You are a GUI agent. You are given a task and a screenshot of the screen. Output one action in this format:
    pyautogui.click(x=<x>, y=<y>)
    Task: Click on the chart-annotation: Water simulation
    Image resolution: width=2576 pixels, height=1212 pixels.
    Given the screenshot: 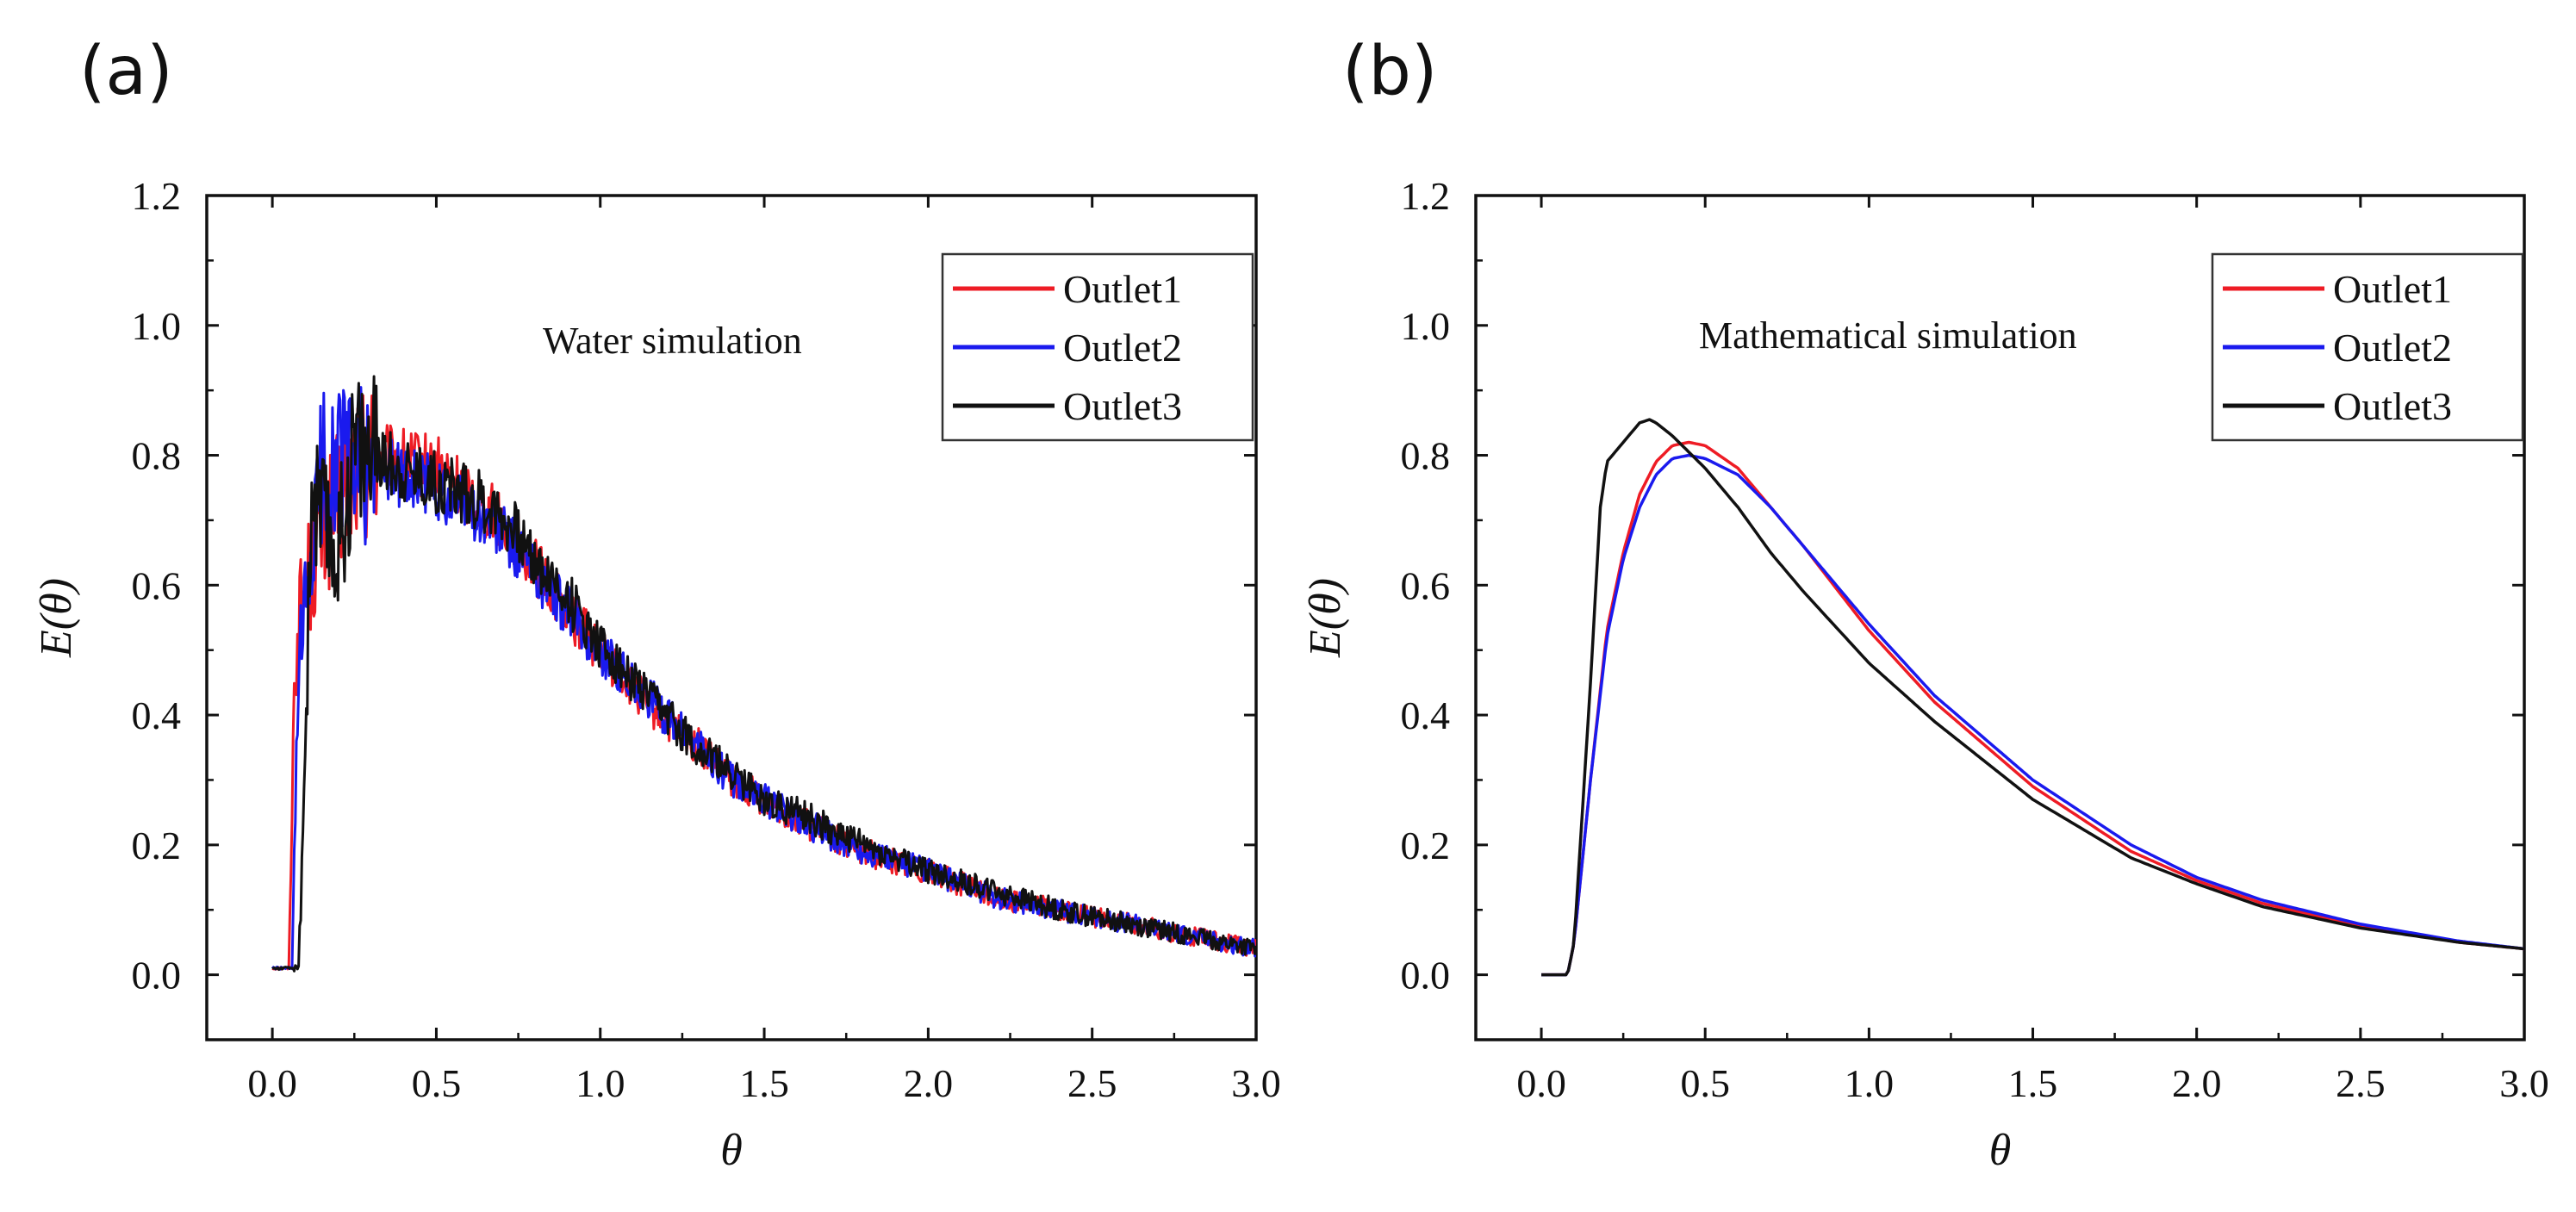 What is the action you would take?
    pyautogui.click(x=673, y=341)
    